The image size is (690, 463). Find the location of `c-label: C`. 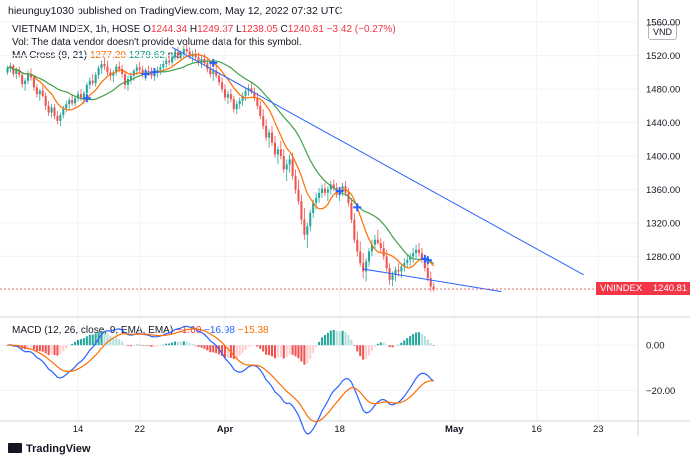

c-label: C is located at coordinates (284, 29).